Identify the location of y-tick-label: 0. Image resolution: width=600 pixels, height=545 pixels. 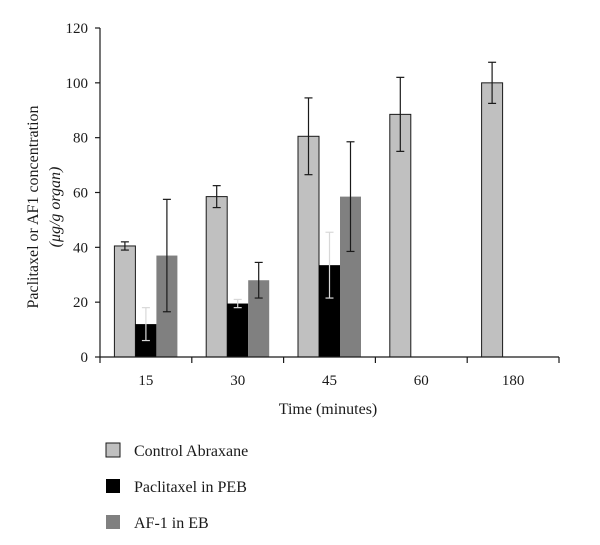
(85, 358).